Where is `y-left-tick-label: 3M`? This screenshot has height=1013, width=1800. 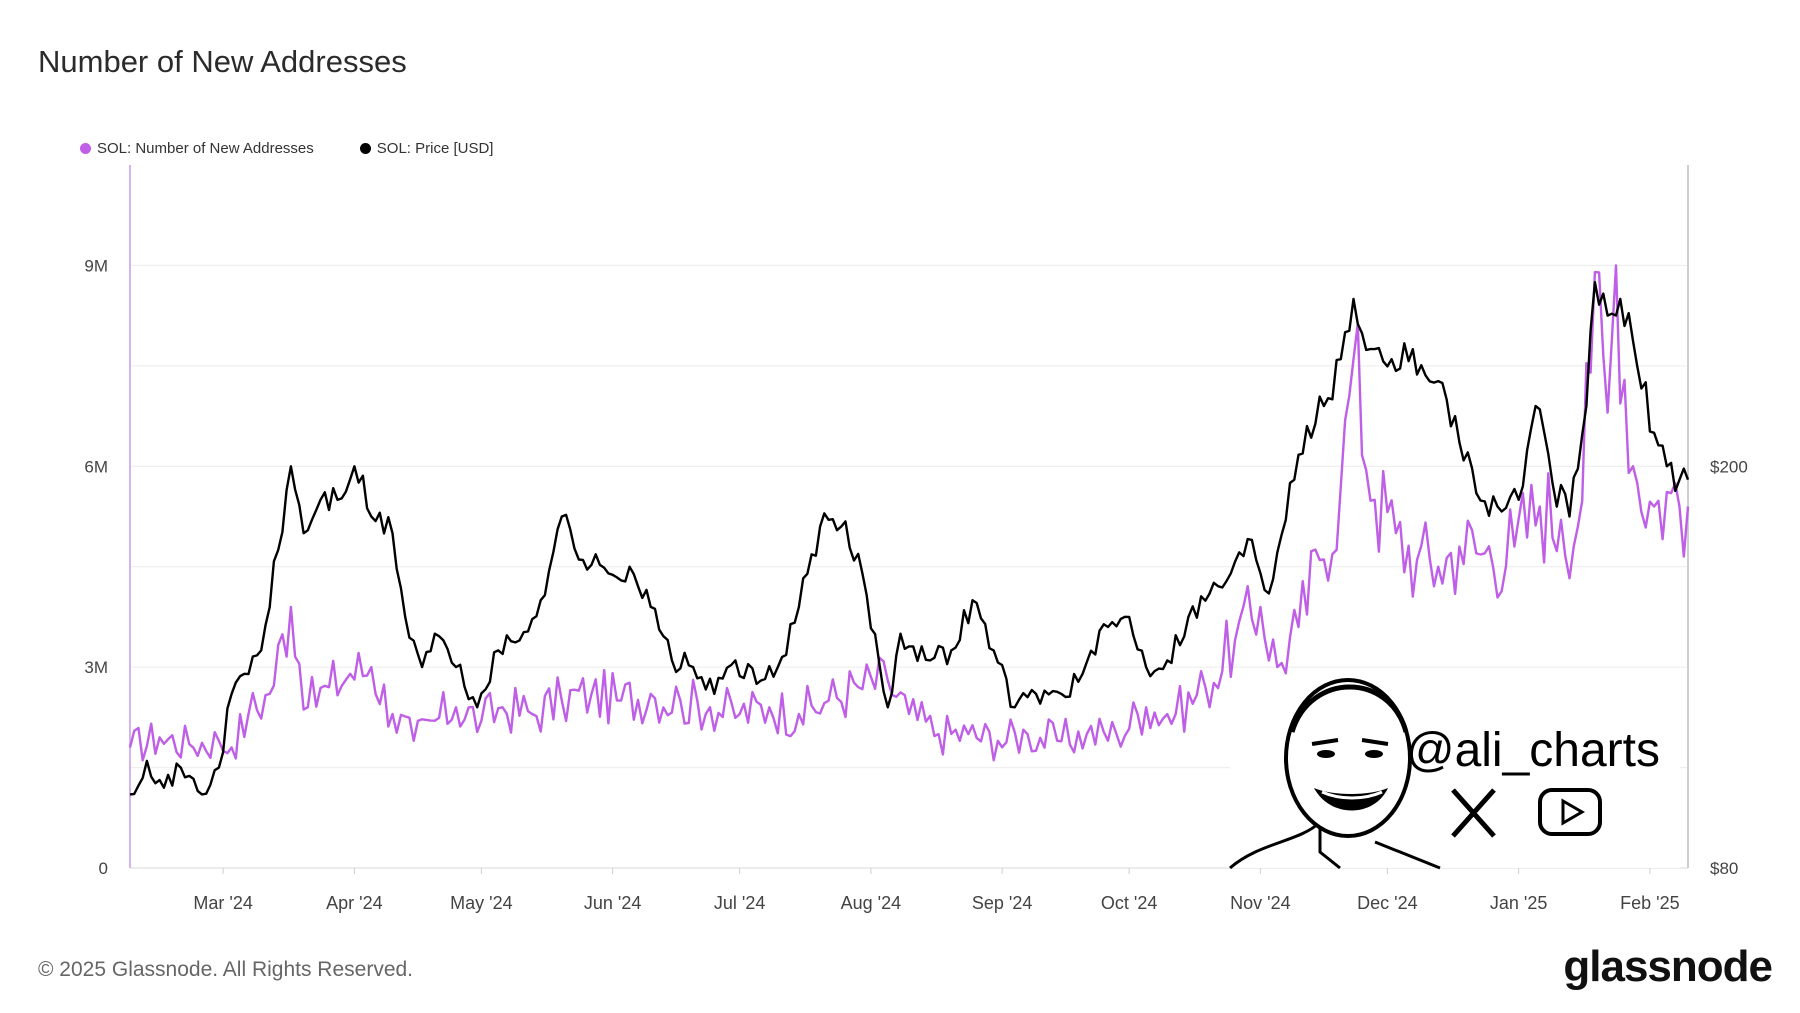
y-left-tick-label: 3M is located at coordinates (96, 667).